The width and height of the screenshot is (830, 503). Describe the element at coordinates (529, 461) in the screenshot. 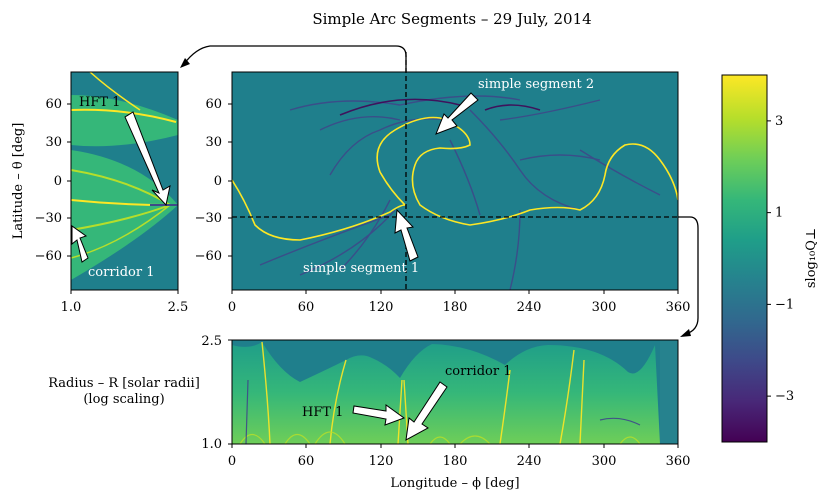

I see `bottom-xtick-240: 240` at that location.